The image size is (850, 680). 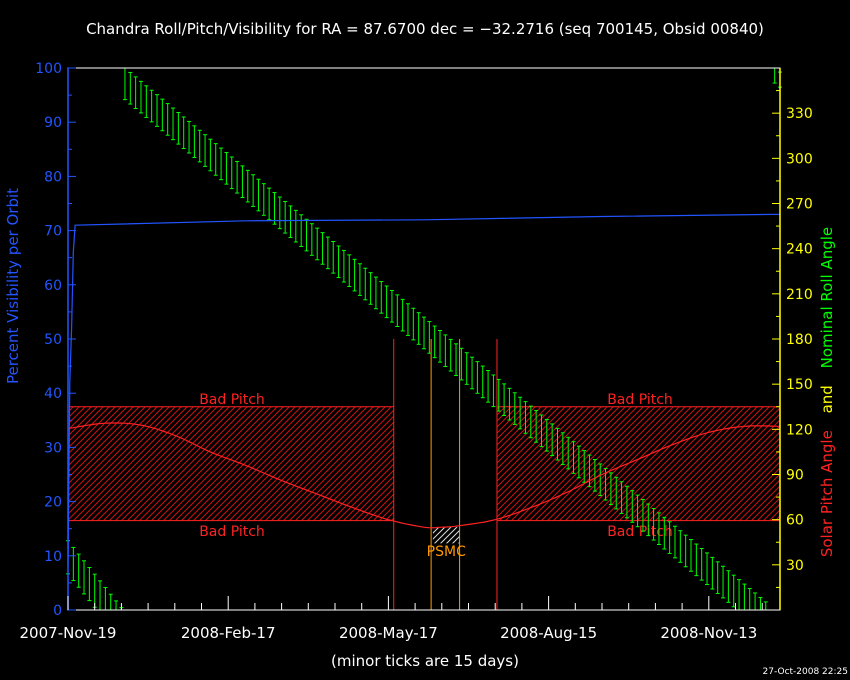 I want to click on bad-pitch-label-upper-left: Bad Pitch, so click(x=232, y=400).